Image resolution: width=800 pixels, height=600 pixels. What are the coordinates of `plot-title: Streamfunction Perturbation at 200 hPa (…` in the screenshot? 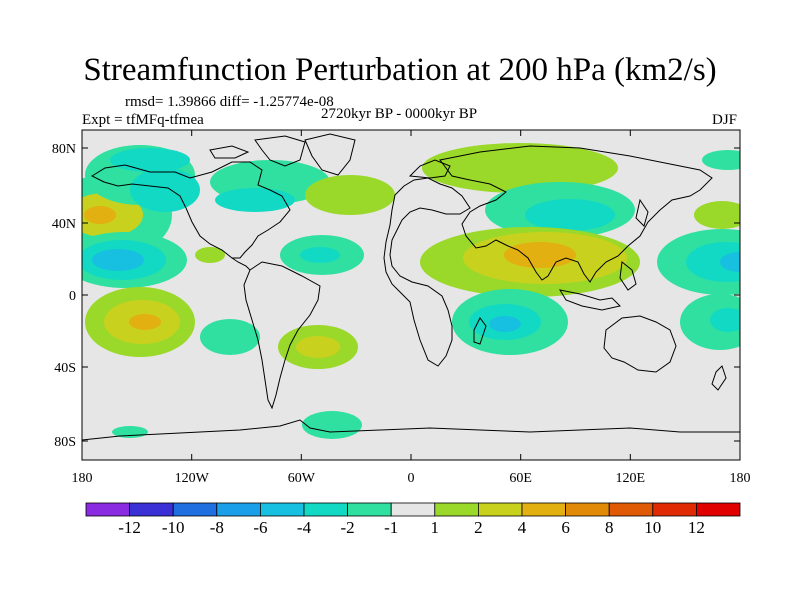 It's located at (400, 70).